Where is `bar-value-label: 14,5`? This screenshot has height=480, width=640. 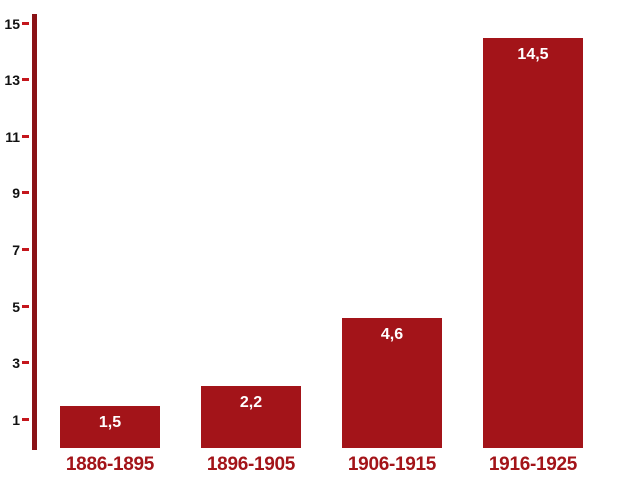 bar-value-label: 14,5 is located at coordinates (533, 54).